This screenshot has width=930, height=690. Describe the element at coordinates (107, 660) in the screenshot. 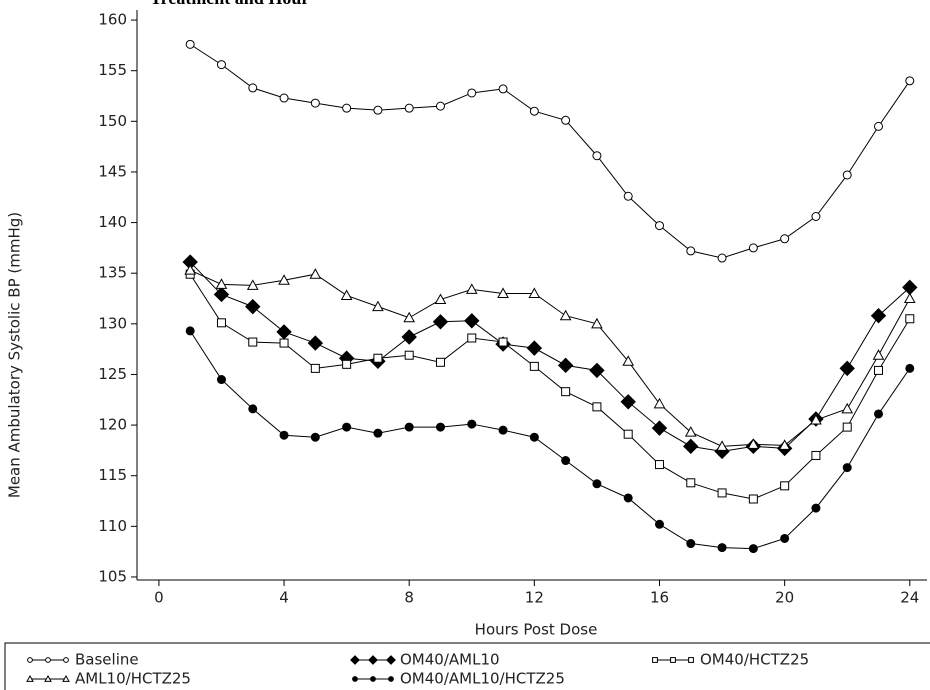

I see `legend-label: Baseline` at that location.